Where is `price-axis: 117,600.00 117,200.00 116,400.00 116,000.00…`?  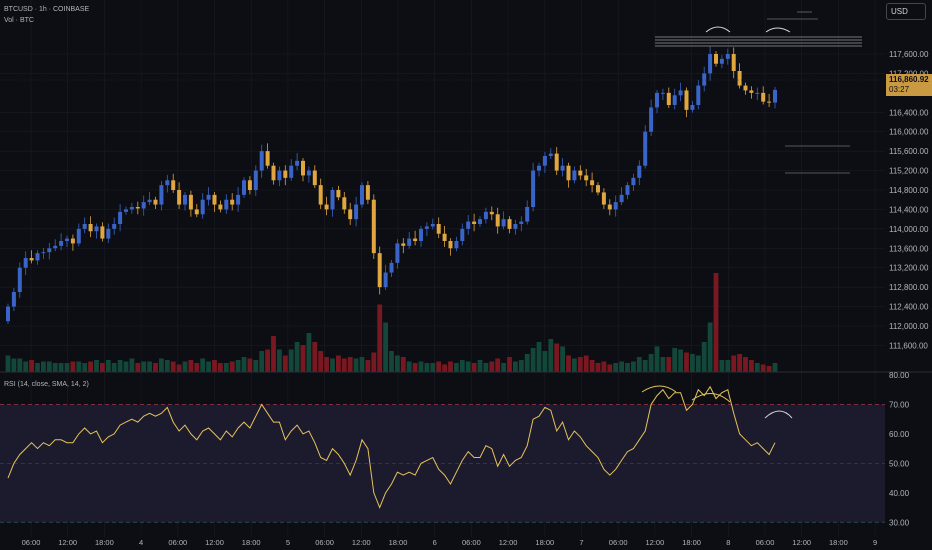
price-axis: 117,600.00 117,200.00 116,400.00 116,000.00… is located at coordinates (909, 200).